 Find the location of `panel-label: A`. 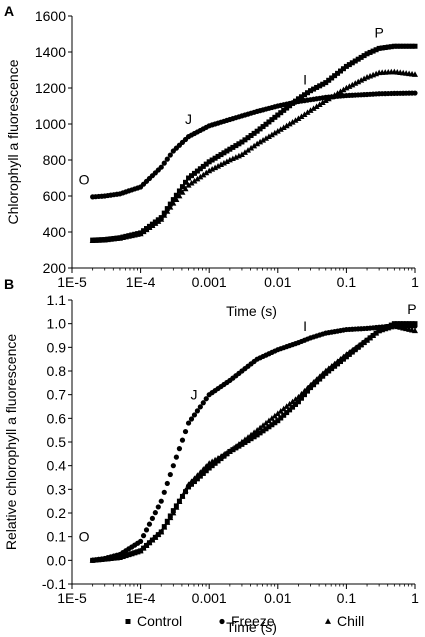

panel-label: A is located at coordinates (9, 11).